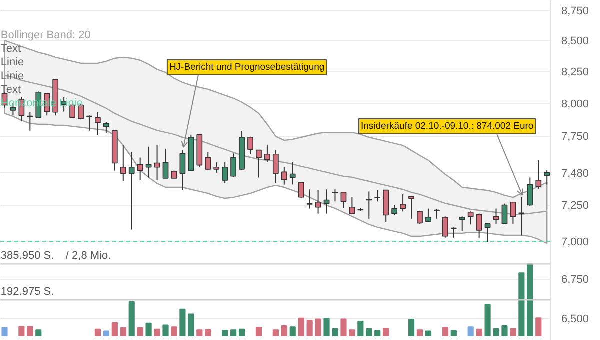 The image size is (600, 340). What do you see at coordinates (576, 42) in the screenshot?
I see `y-tick-label: 8,500` at bounding box center [576, 42].